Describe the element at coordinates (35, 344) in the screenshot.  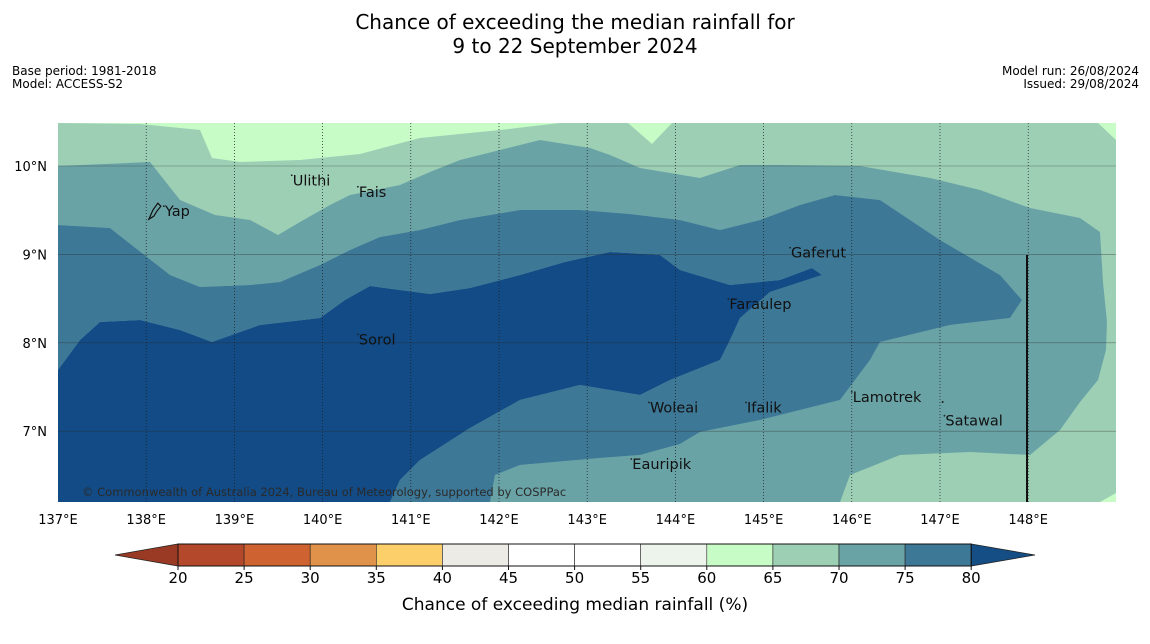
I see `latitude-tick-label: 8°N` at that location.